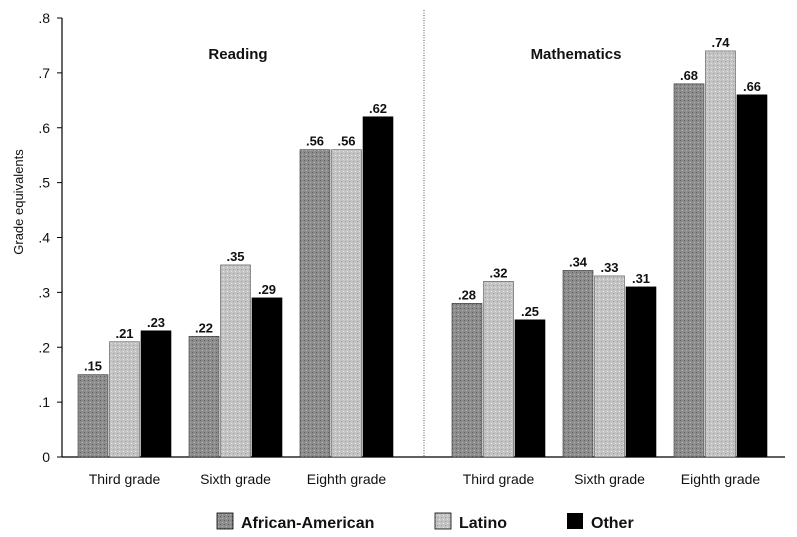 This screenshot has width=797, height=537. What do you see at coordinates (641, 278) in the screenshot?
I see `value-label: .31` at bounding box center [641, 278].